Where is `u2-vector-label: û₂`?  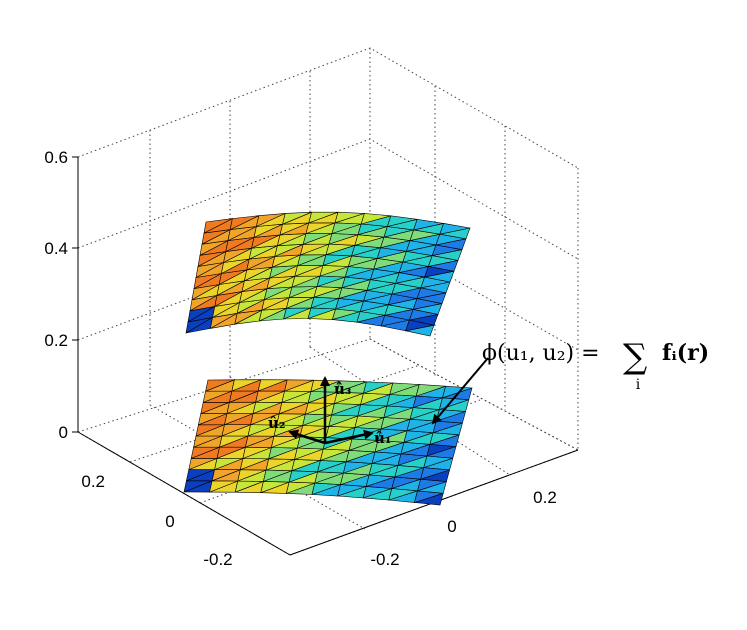 u2-vector-label: û₂ is located at coordinates (276, 423).